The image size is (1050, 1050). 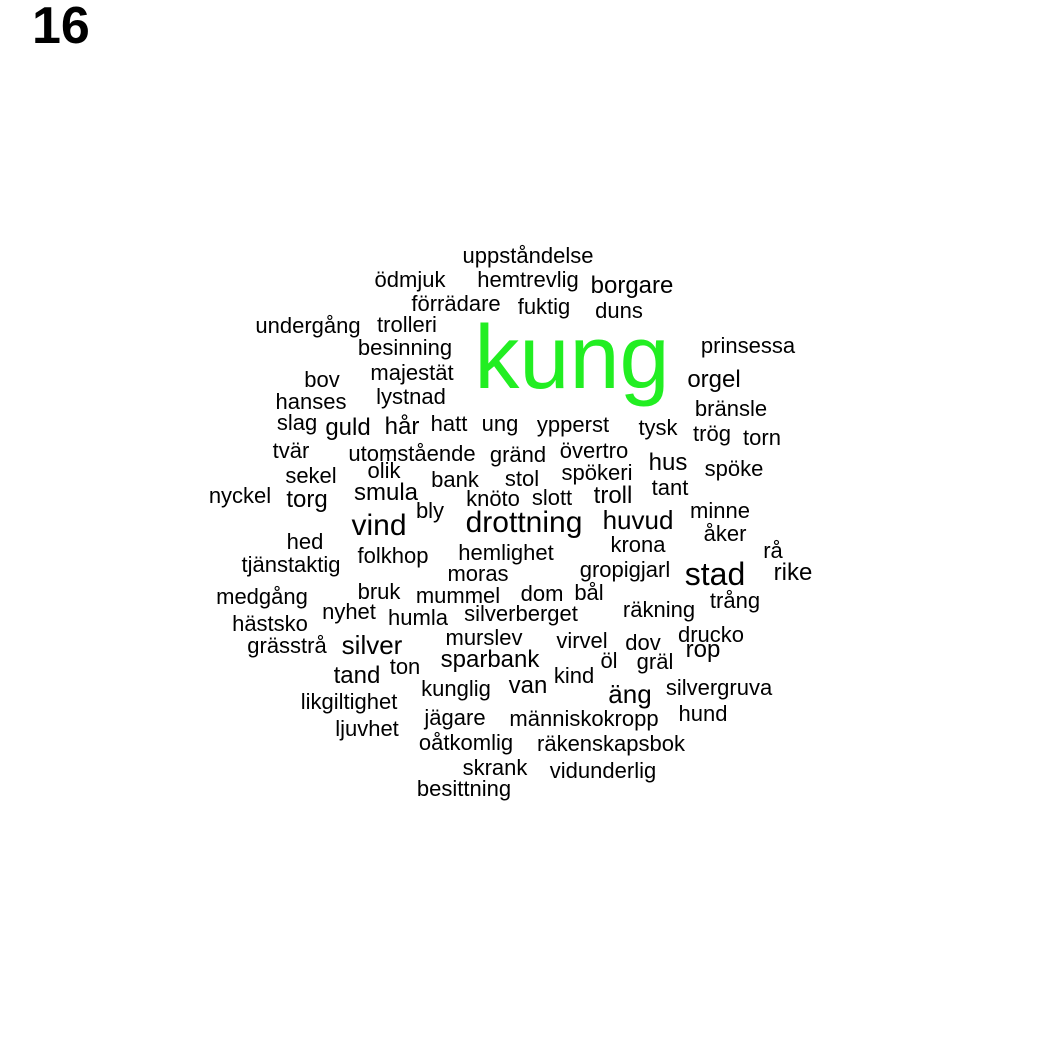 What do you see at coordinates (725, 533) in the screenshot?
I see `word-50: åker` at bounding box center [725, 533].